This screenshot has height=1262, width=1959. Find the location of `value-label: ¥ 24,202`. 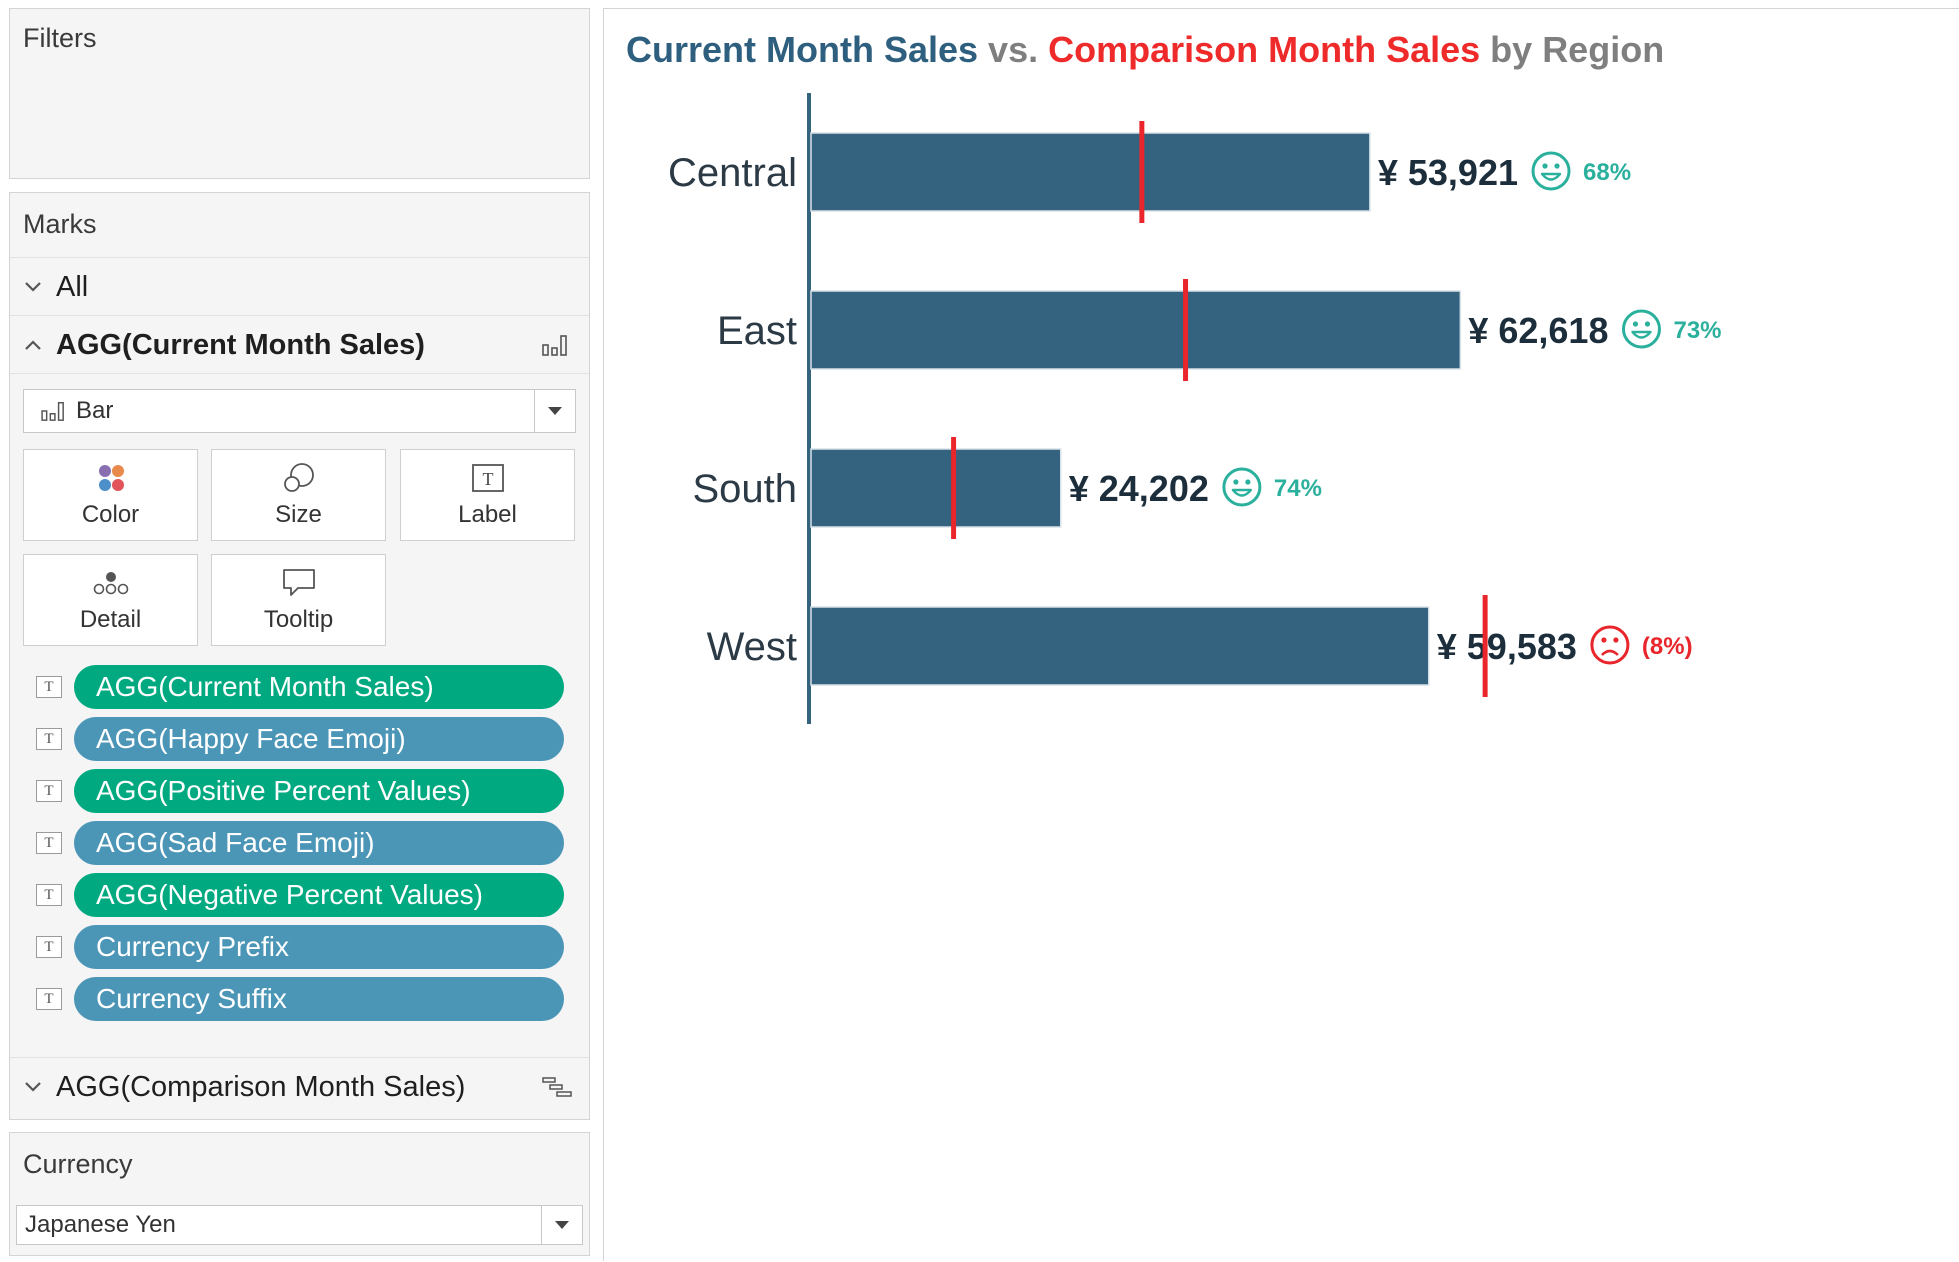

value-label: ¥ 24,202 is located at coordinates (1139, 488).